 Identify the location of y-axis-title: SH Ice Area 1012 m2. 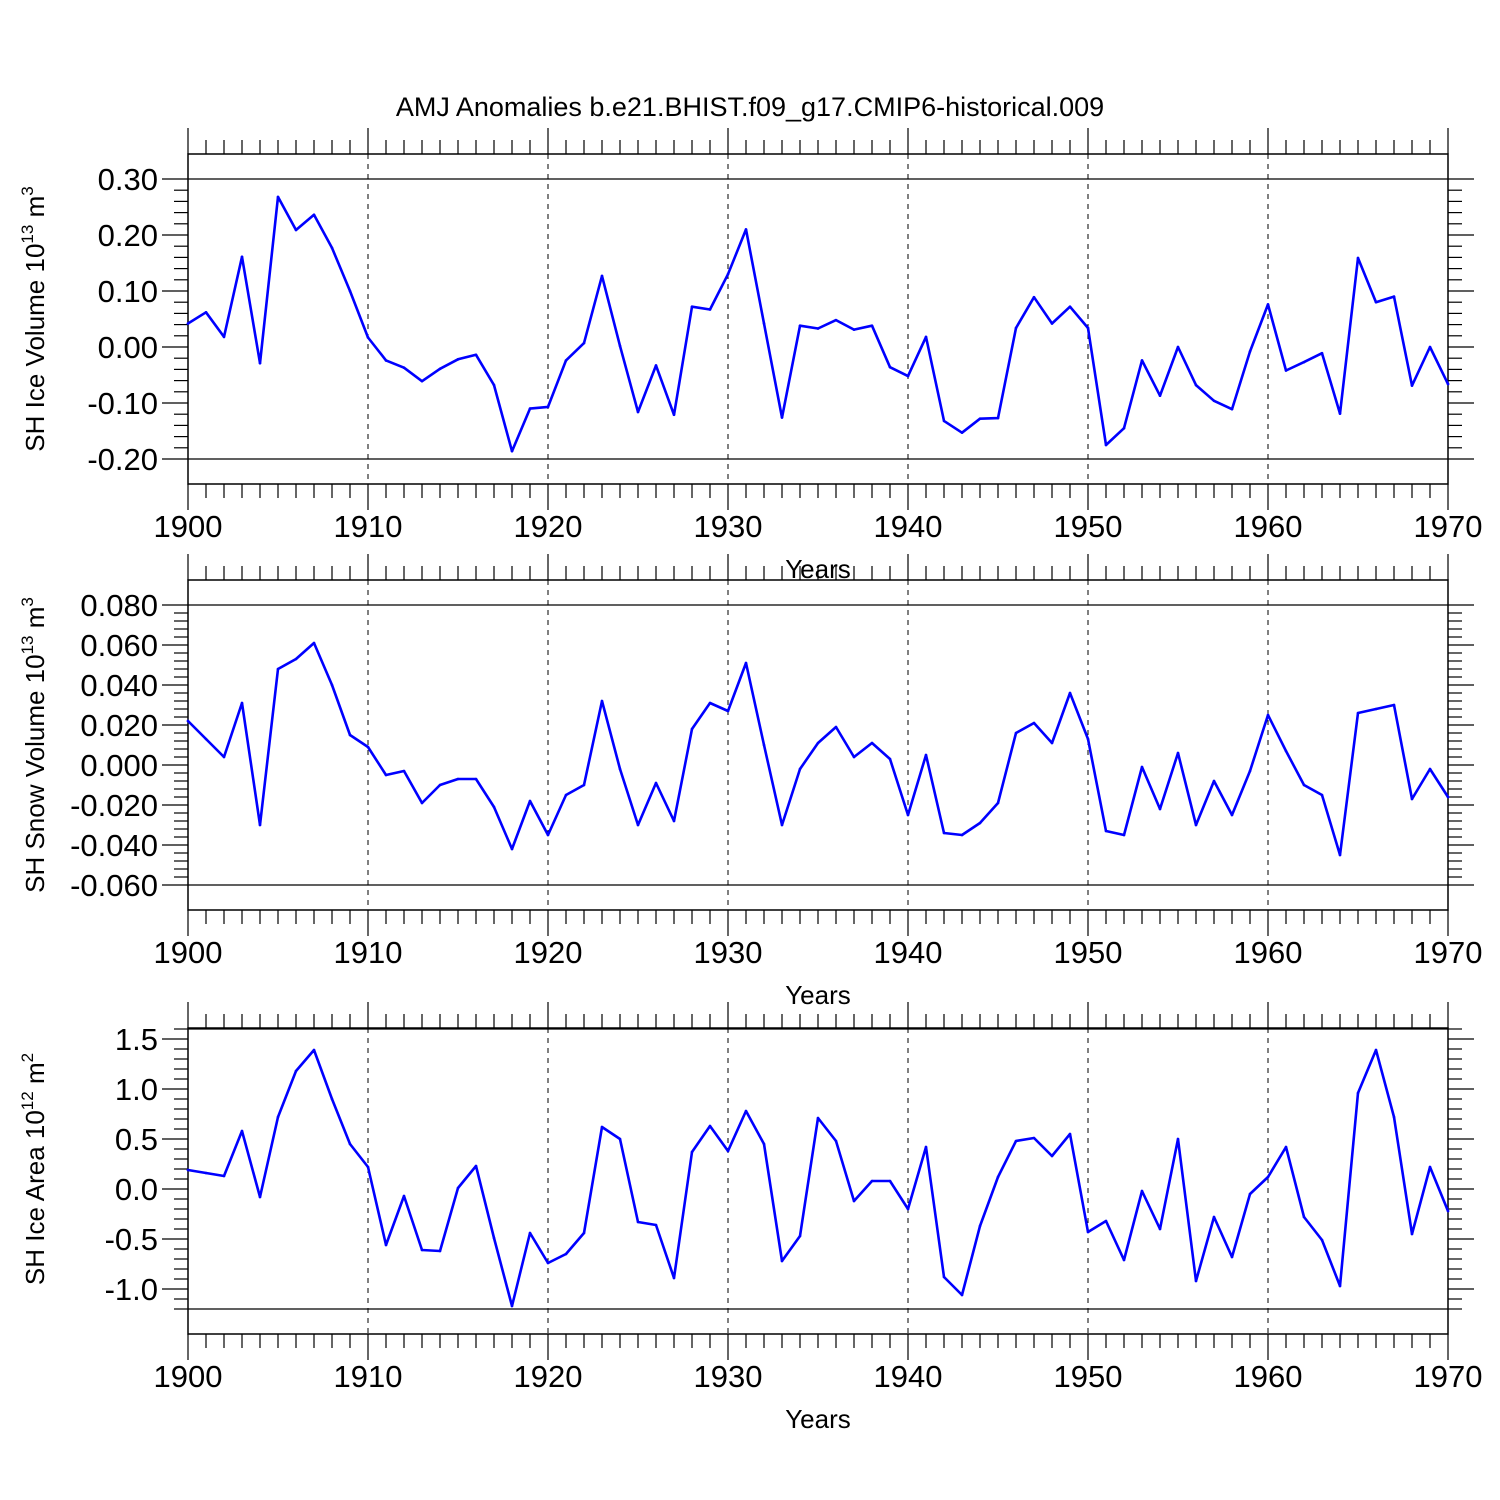
(34, 1169).